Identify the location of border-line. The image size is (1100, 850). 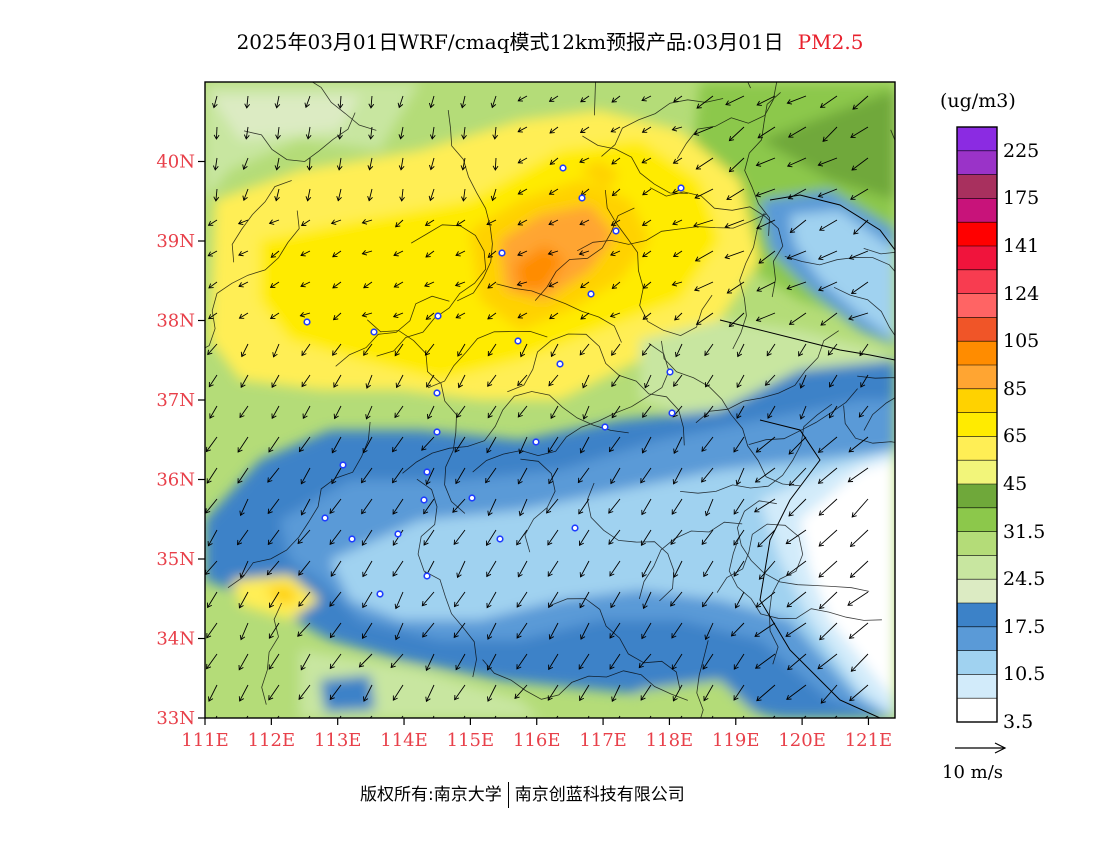
(392, 331).